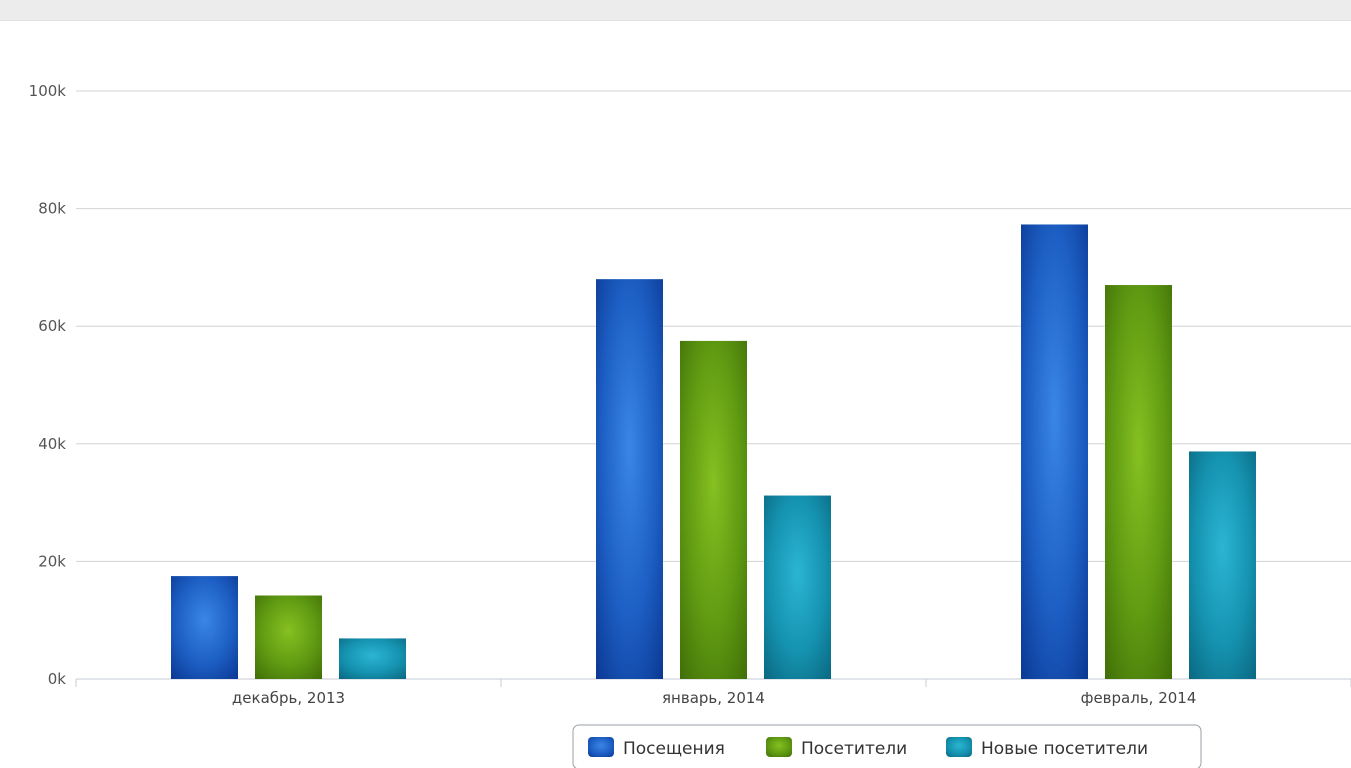 The height and width of the screenshot is (768, 1351). Describe the element at coordinates (288, 698) in the screenshot. I see `x-category-label: декабрь, 2013` at that location.